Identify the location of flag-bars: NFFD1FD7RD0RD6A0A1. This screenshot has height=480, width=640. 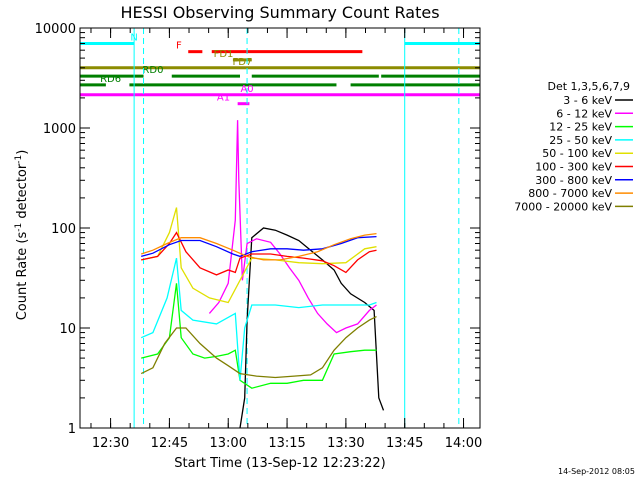
(280, 69).